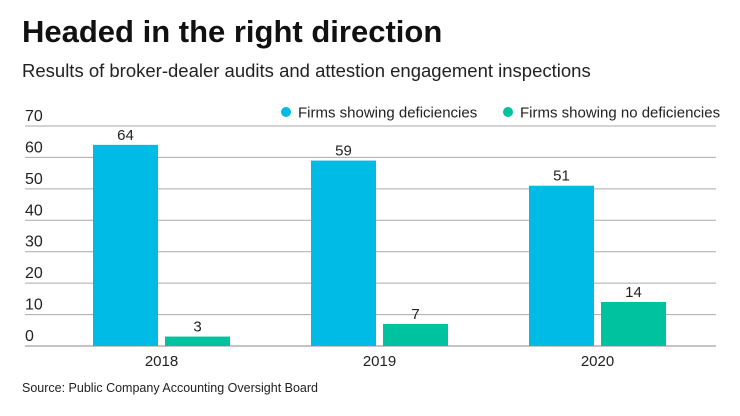 The height and width of the screenshot is (416, 740). I want to click on y-tick-label: 0, so click(29, 336).